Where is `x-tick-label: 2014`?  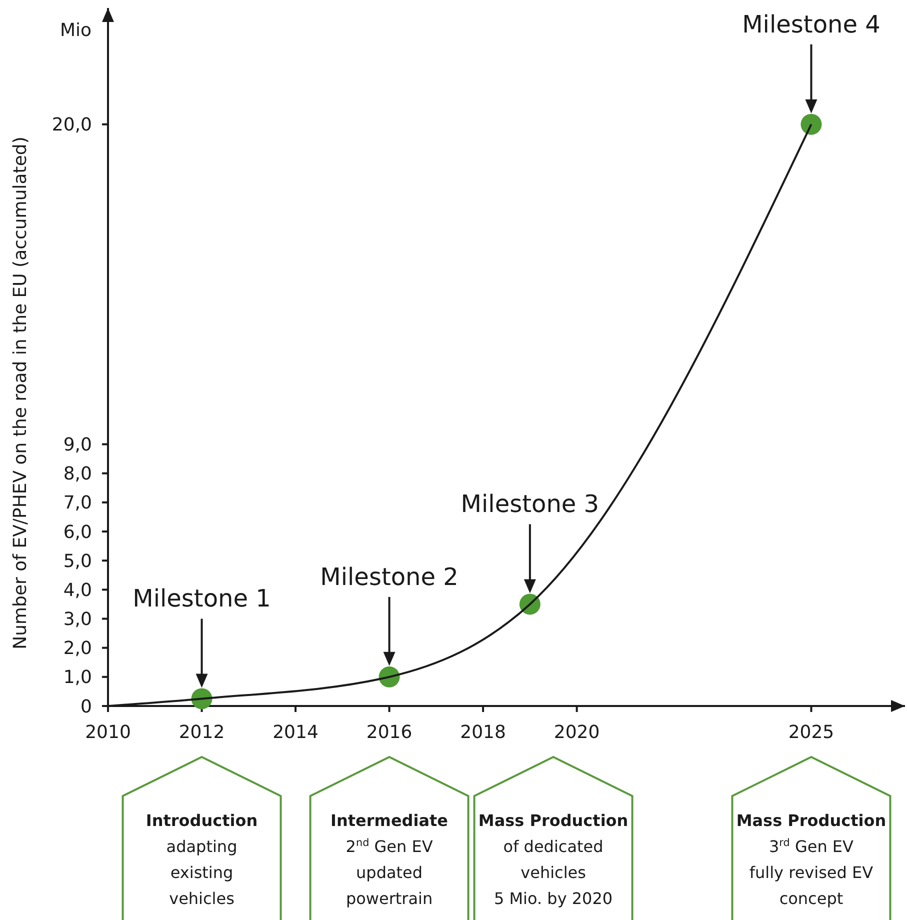 x-tick-label: 2014 is located at coordinates (295, 732).